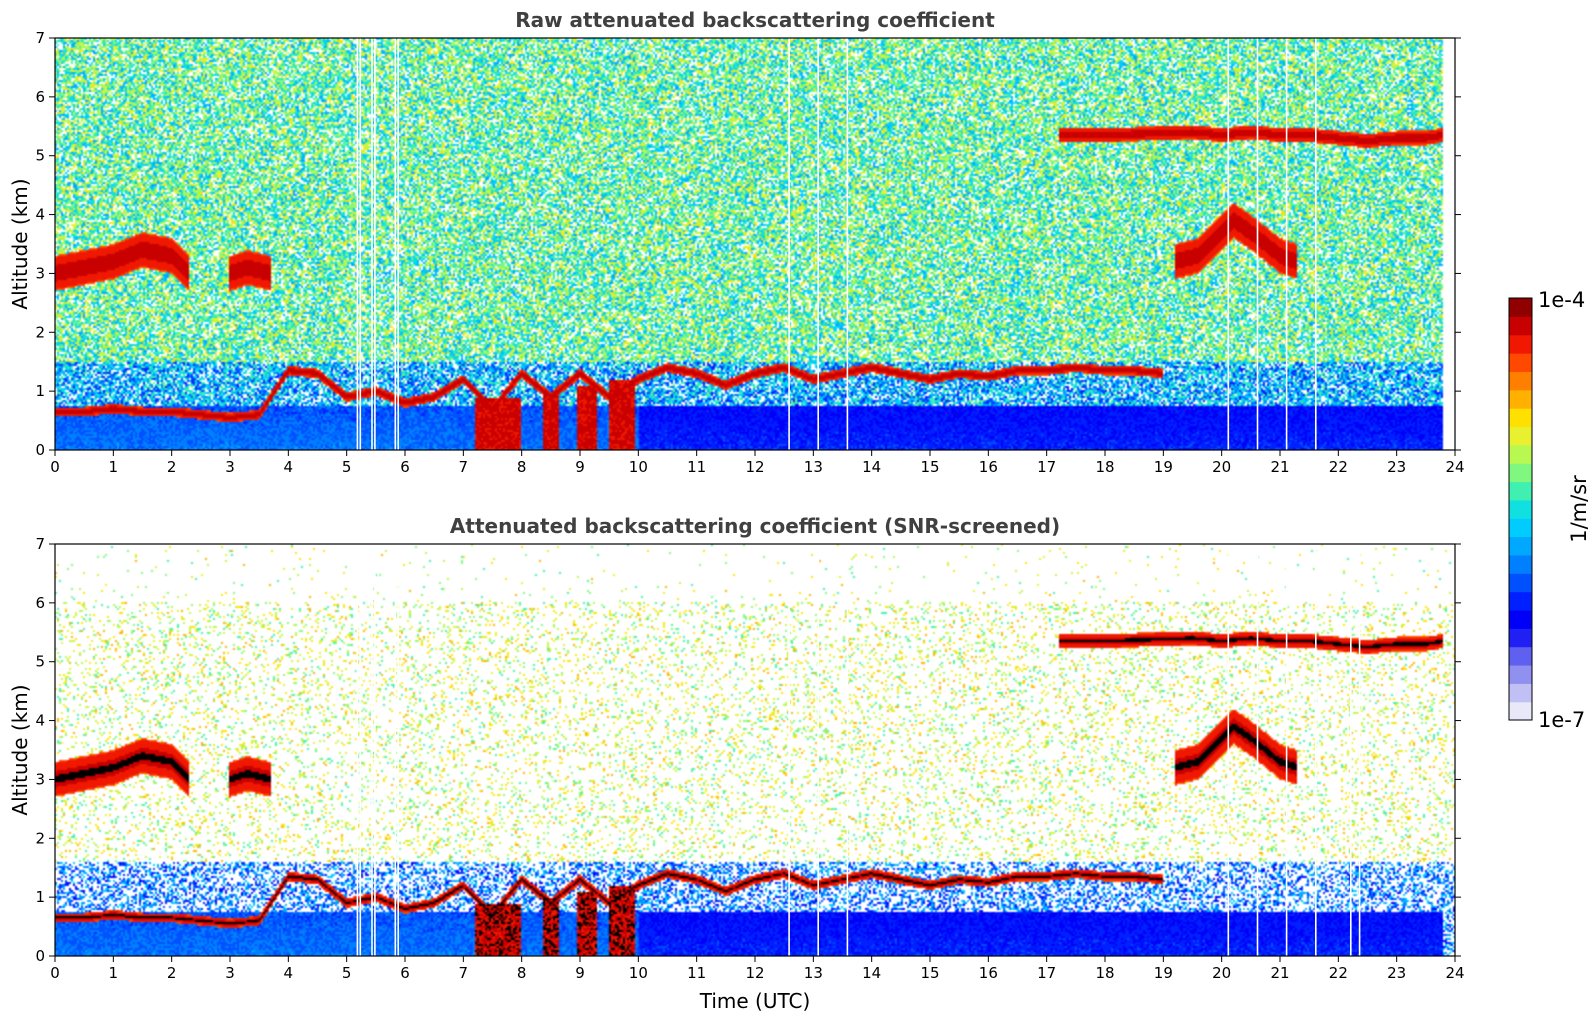  Describe the element at coordinates (40, 156) in the screenshot. I see `y-tick-label: 5` at that location.